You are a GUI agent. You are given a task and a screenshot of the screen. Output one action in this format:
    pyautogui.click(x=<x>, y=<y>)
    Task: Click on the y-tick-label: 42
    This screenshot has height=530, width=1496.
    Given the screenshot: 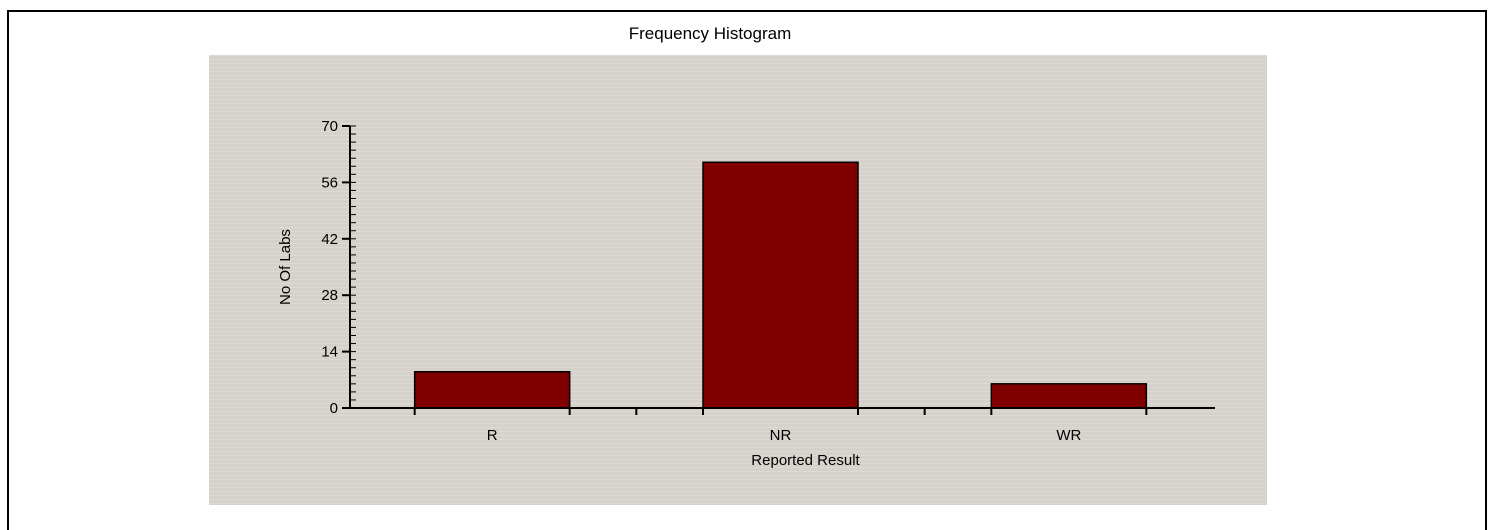 What is the action you would take?
    pyautogui.click(x=329, y=239)
    